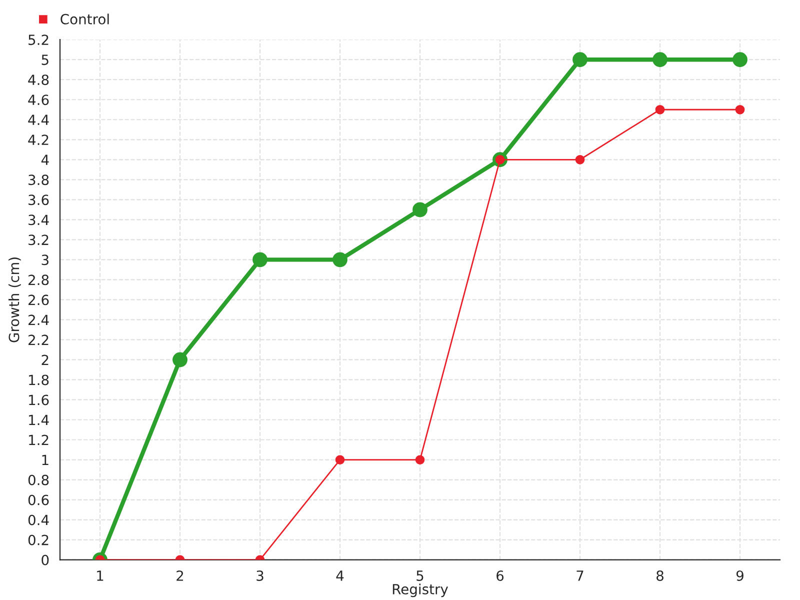  I want to click on x-tick-label: 2, so click(180, 575).